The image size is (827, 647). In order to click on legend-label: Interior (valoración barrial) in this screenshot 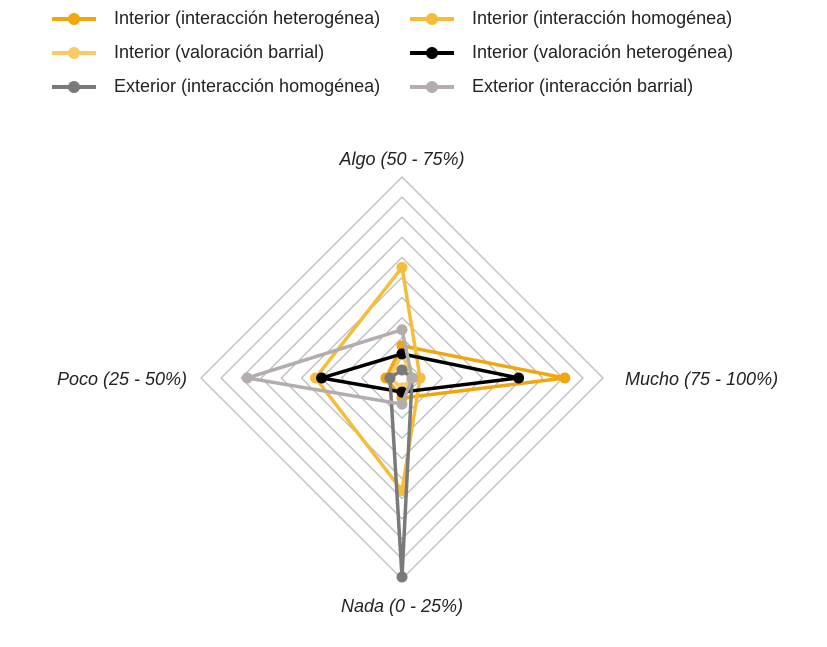, I will do `click(219, 52)`.